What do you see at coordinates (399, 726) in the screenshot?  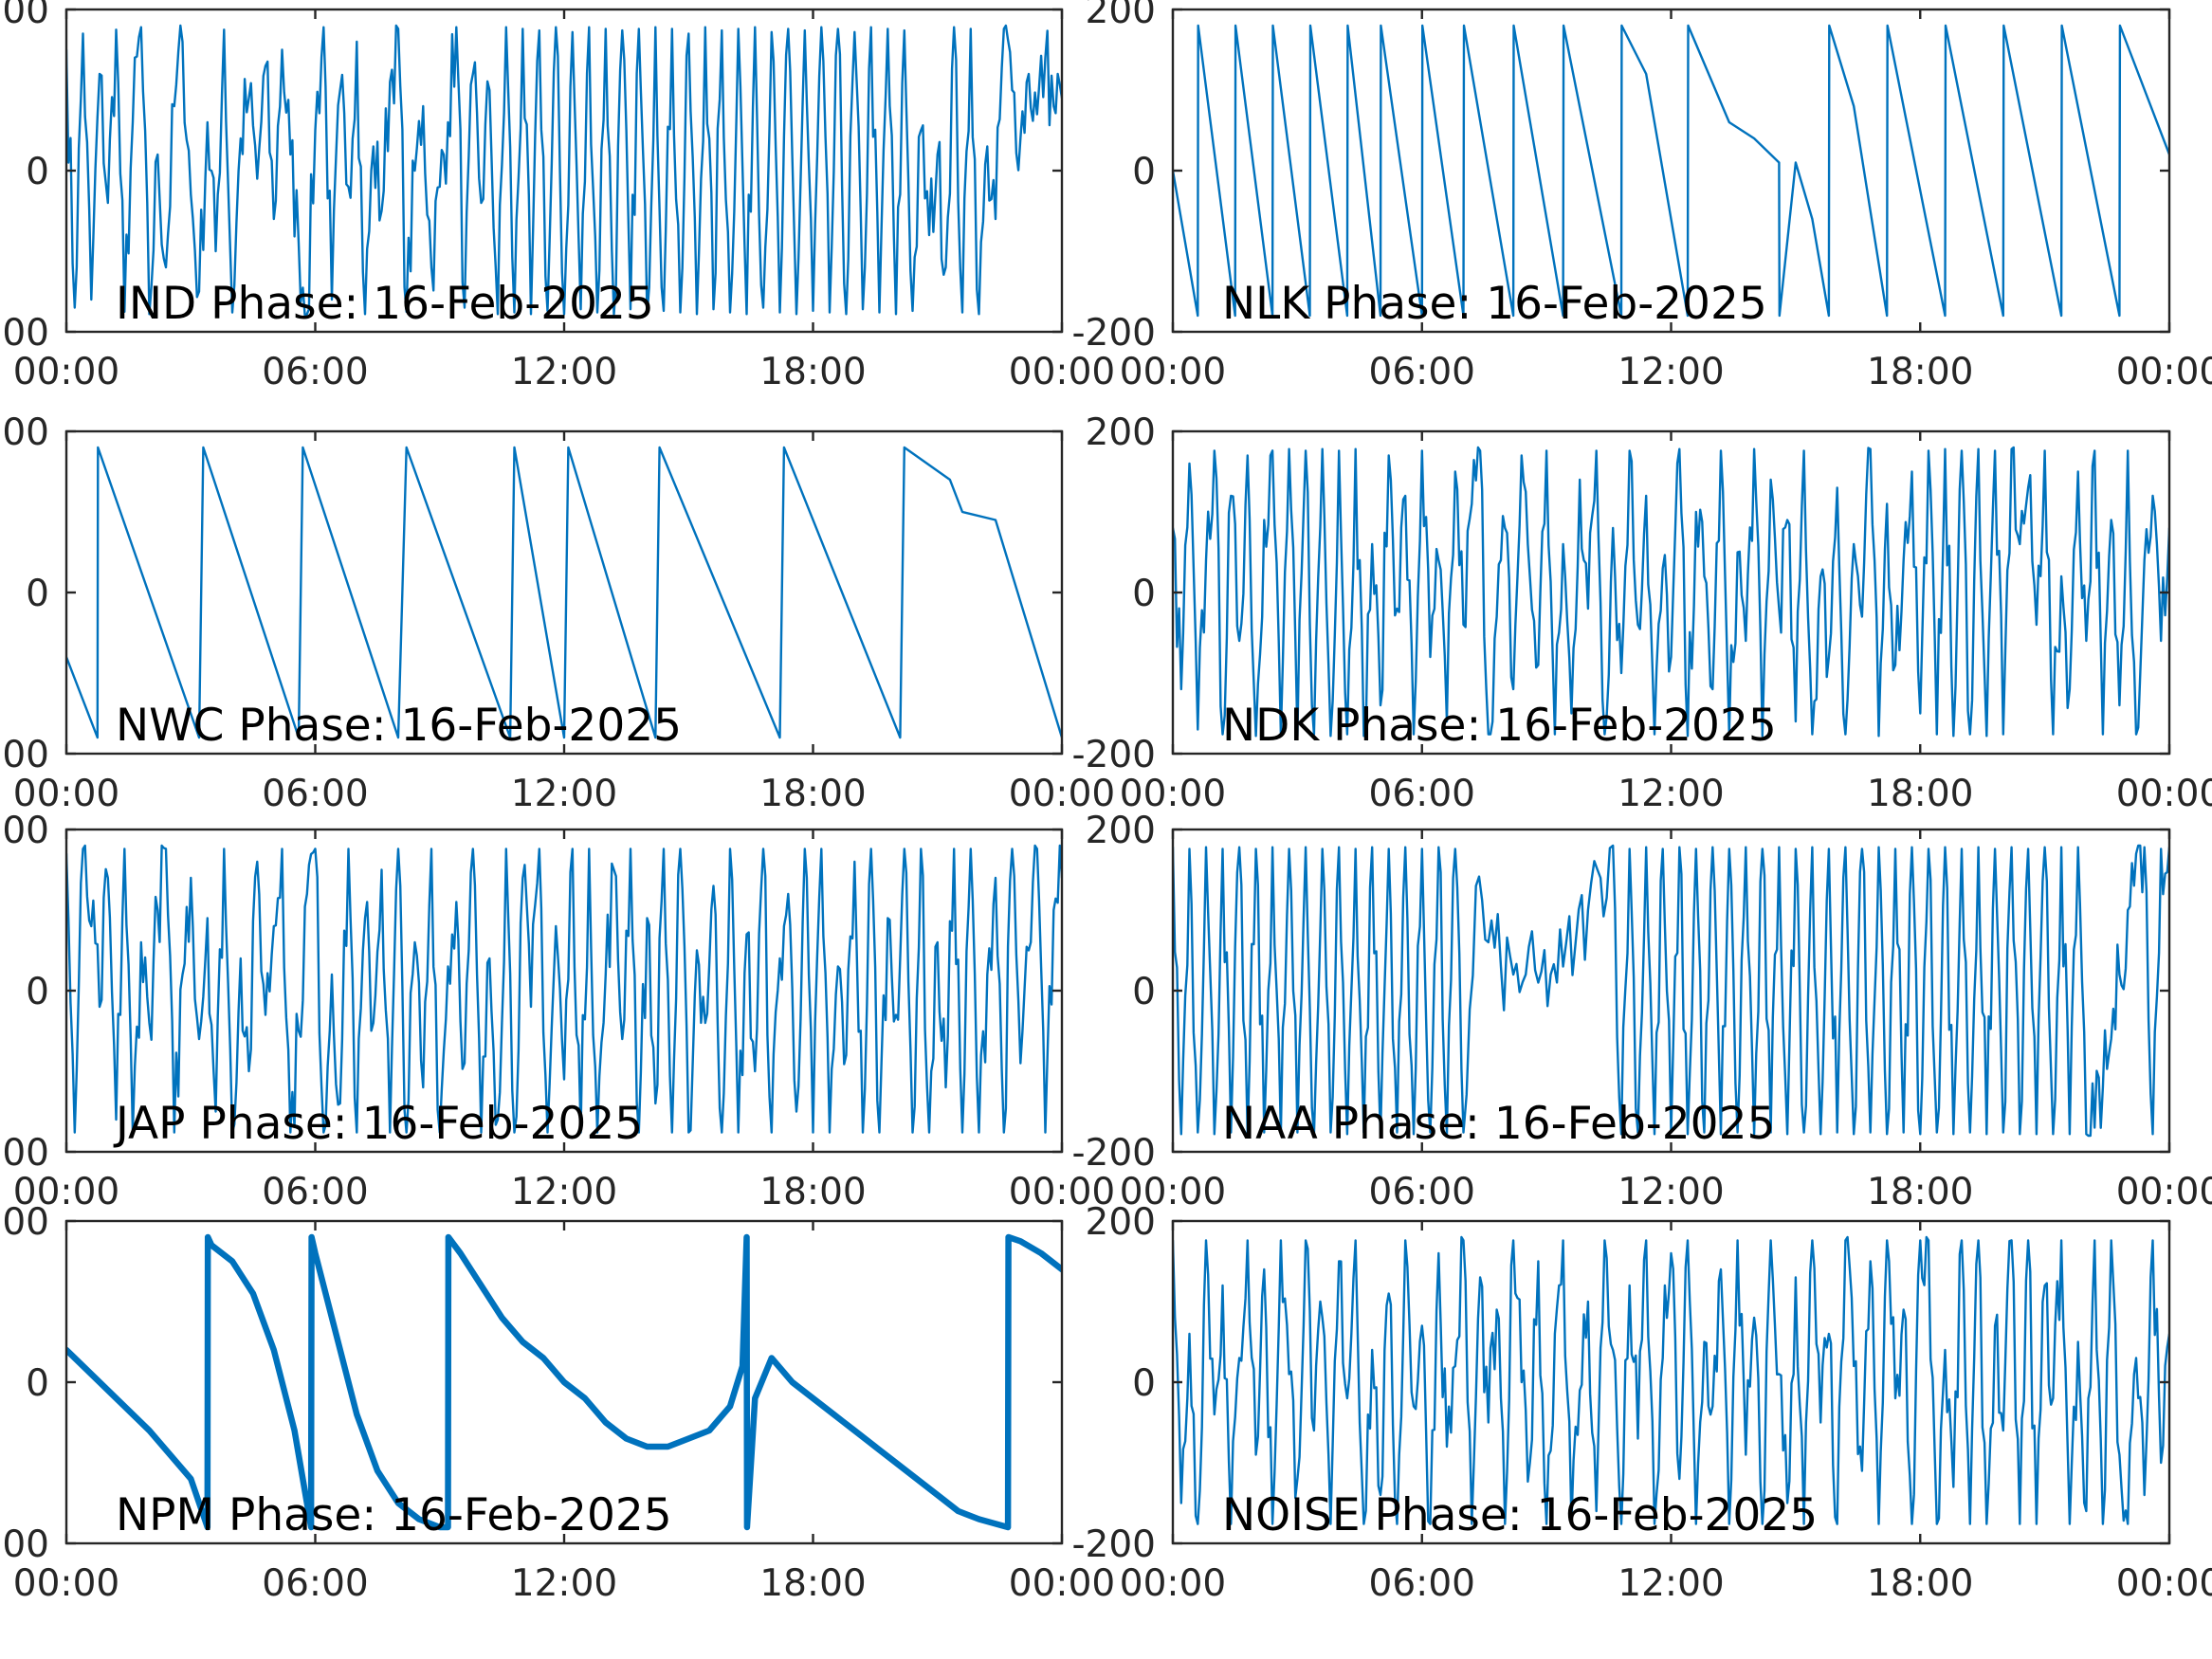 I see `panel-title: NWC Phase: 16-Feb-2025` at bounding box center [399, 726].